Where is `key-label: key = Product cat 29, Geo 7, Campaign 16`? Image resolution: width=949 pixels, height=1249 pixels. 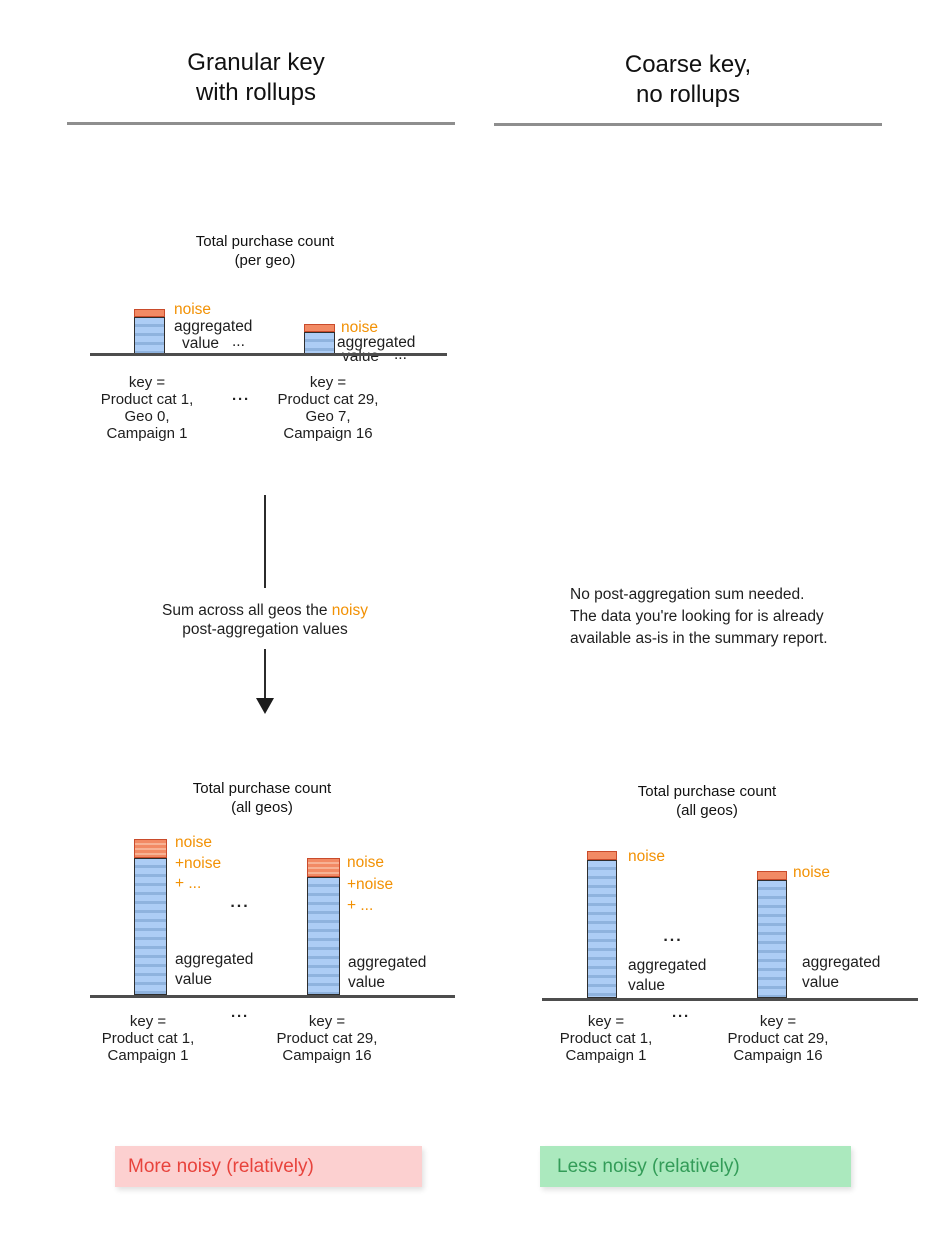 key-label: key = Product cat 29, Geo 7, Campaign 16 is located at coordinates (328, 408).